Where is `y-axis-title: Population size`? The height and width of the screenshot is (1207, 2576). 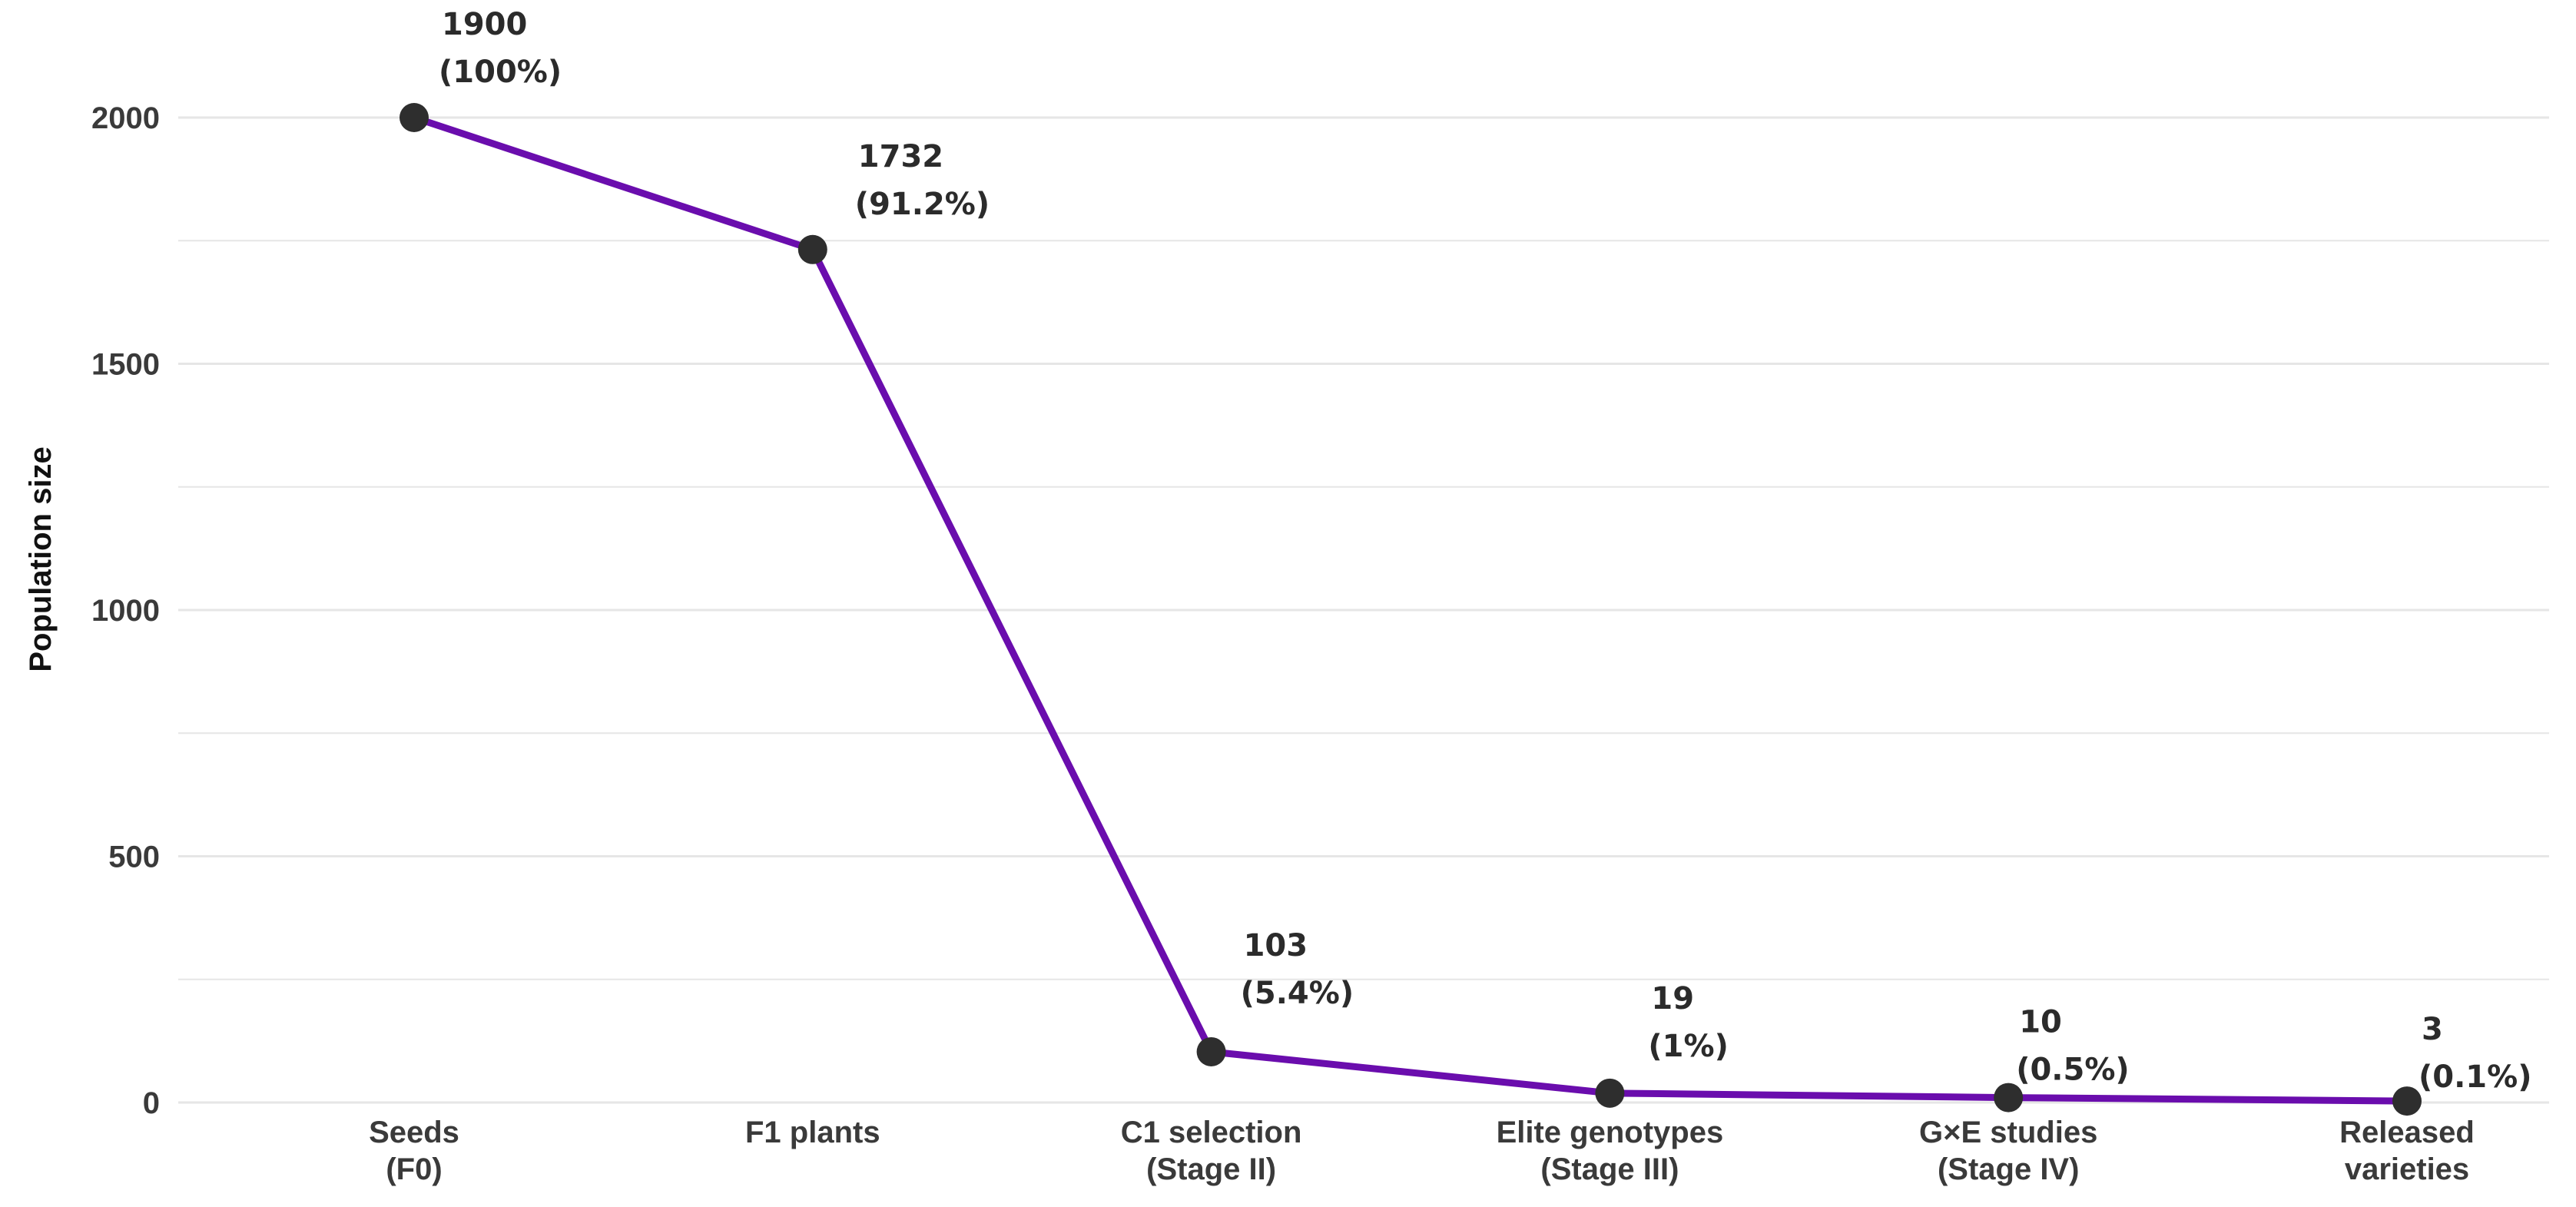
y-axis-title: Population size is located at coordinates (41, 559).